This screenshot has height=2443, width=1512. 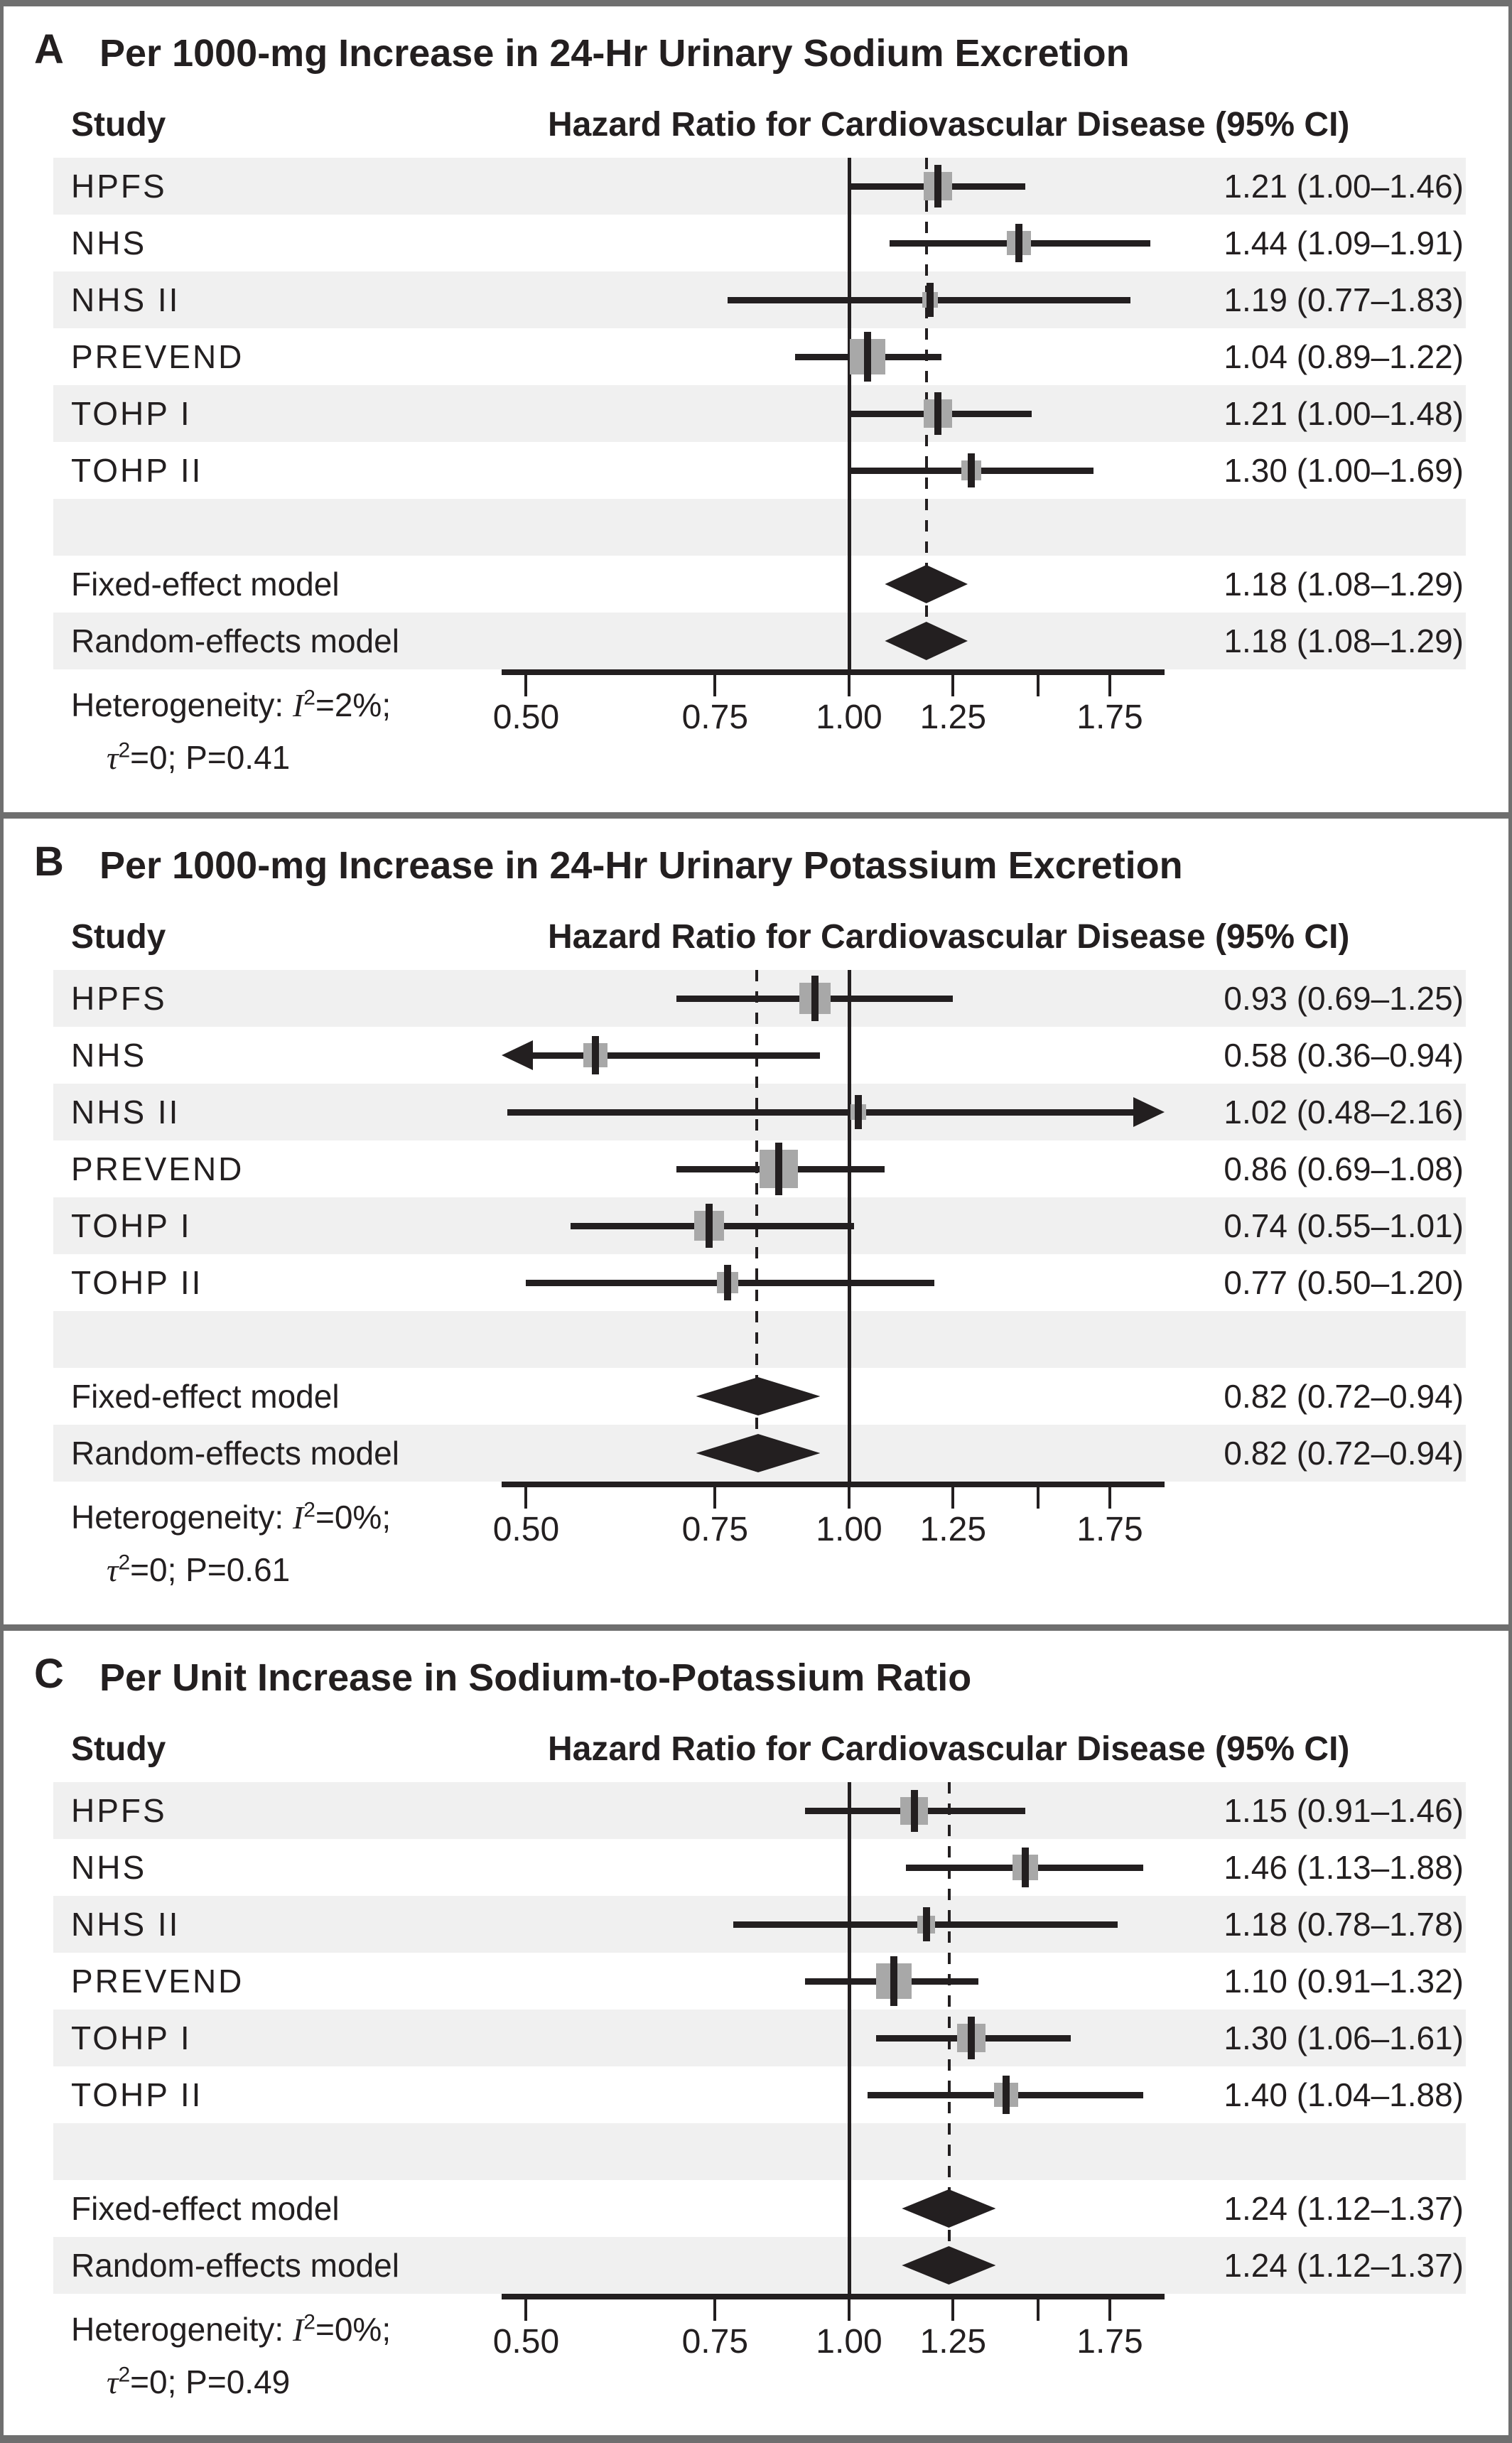 What do you see at coordinates (126, 299) in the screenshot?
I see `study-label: NHS II` at bounding box center [126, 299].